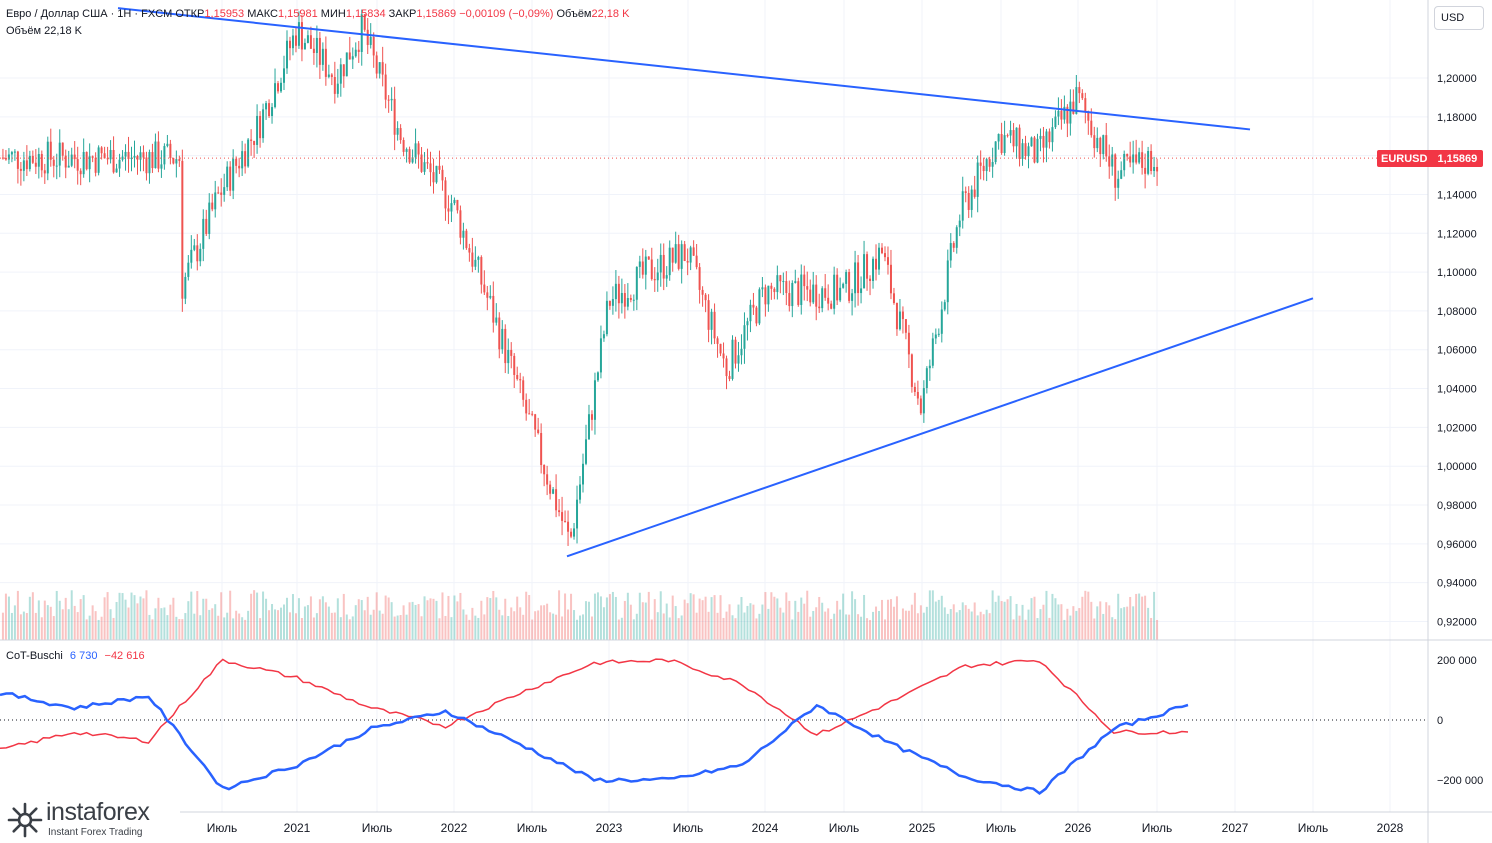  What do you see at coordinates (1457, 622) in the screenshot?
I see `price-axis-label: 0,92000` at bounding box center [1457, 622].